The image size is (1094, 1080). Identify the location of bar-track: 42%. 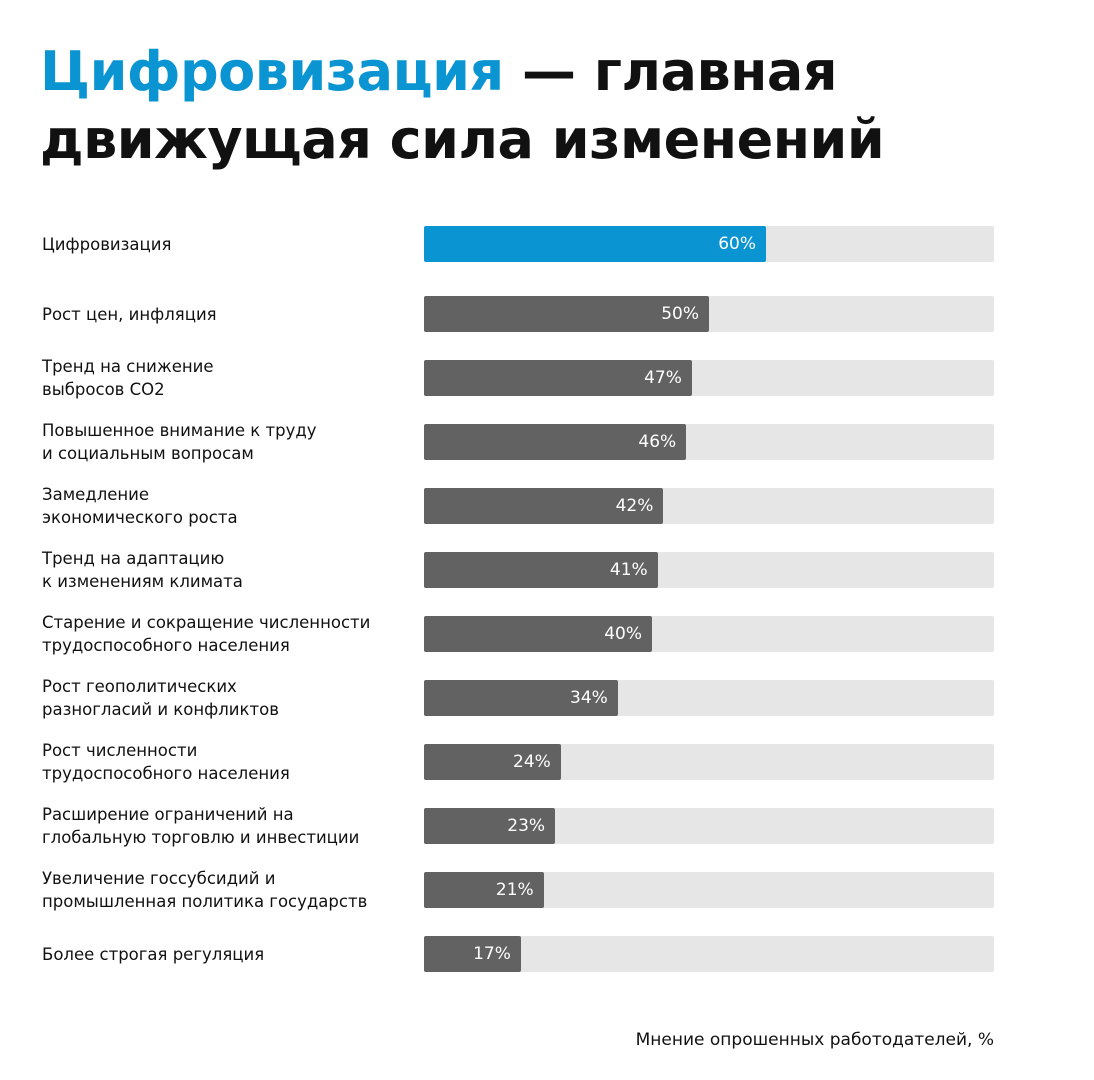
(709, 506).